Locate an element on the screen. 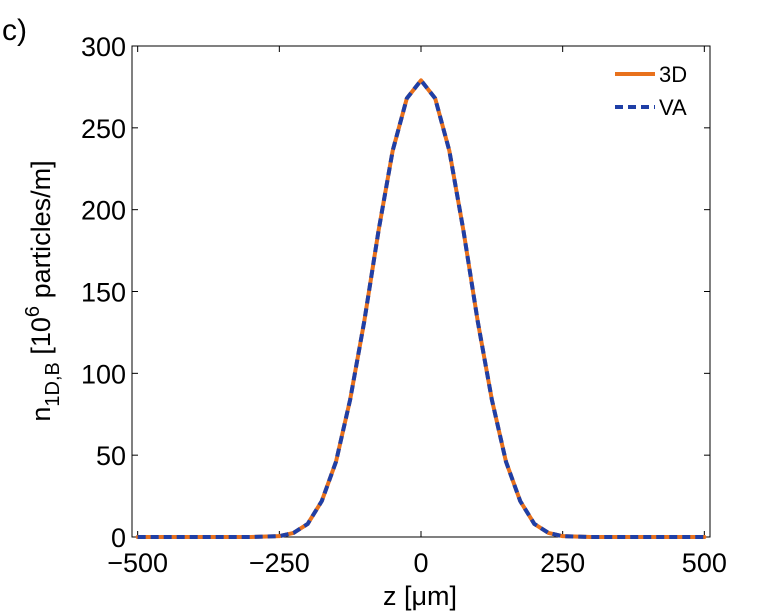 The height and width of the screenshot is (613, 782). y-tick-label: 0 is located at coordinates (118, 538).